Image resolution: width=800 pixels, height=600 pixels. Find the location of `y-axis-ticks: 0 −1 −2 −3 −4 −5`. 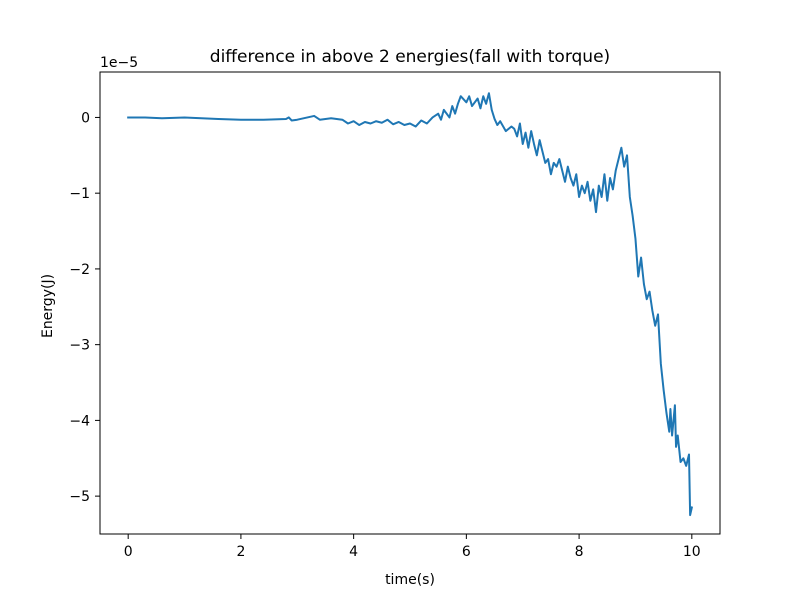

y-axis-ticks: 0 −1 −2 −3 −4 −5 is located at coordinates (84, 307).